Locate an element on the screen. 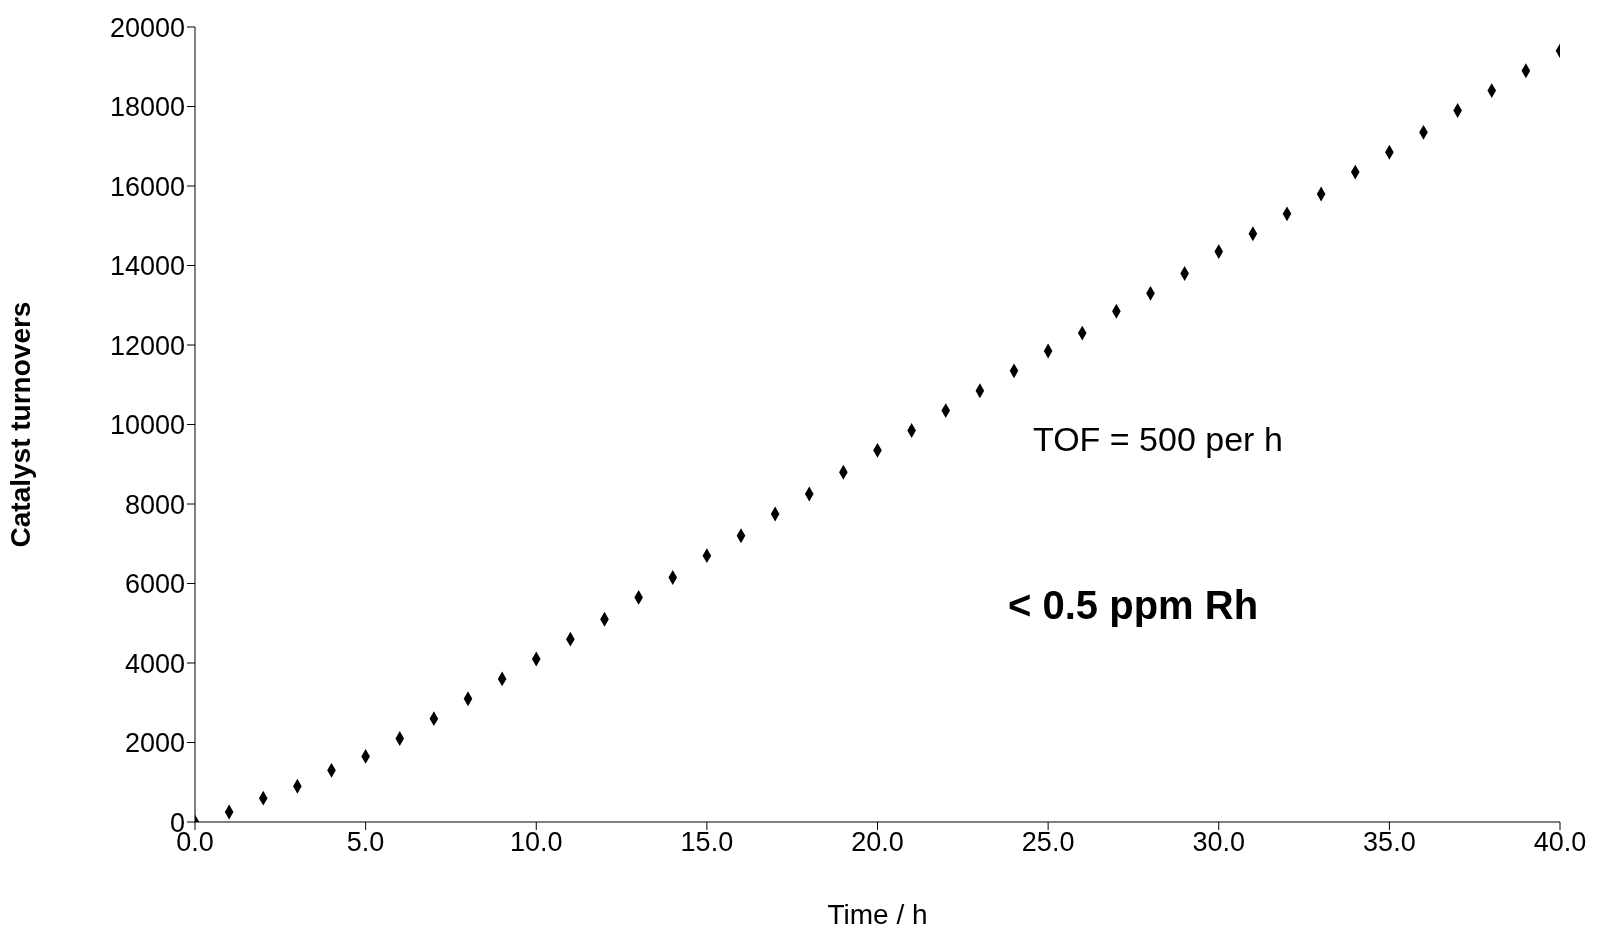  y-tick-label: 12000 is located at coordinates (147, 345).